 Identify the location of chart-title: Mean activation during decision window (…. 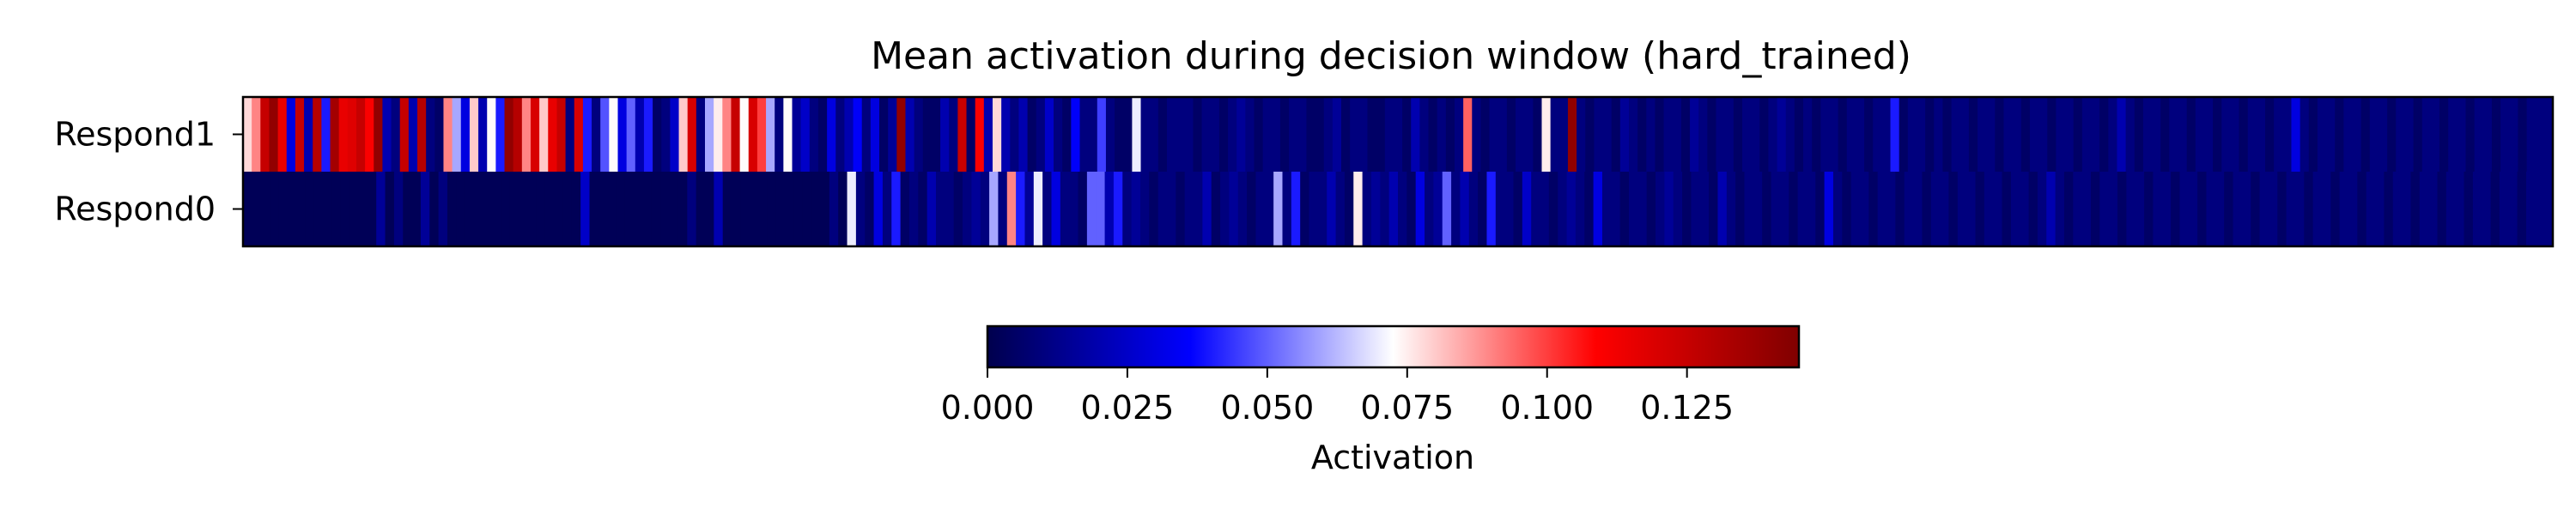
(1391, 56).